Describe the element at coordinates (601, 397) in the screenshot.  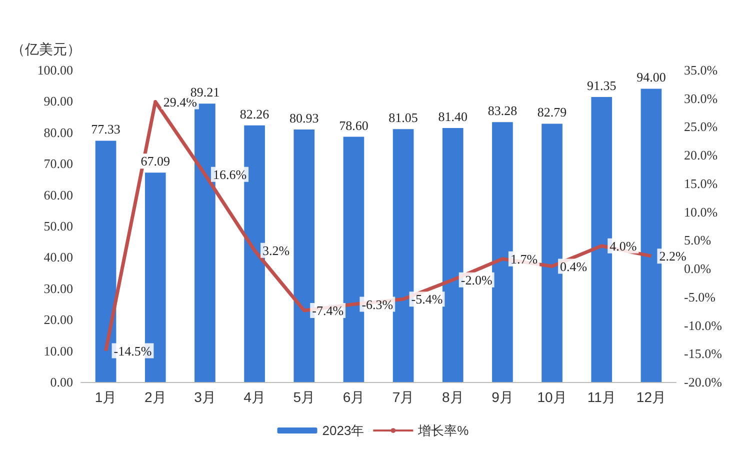
I see `x-tick-label: 11月` at that location.